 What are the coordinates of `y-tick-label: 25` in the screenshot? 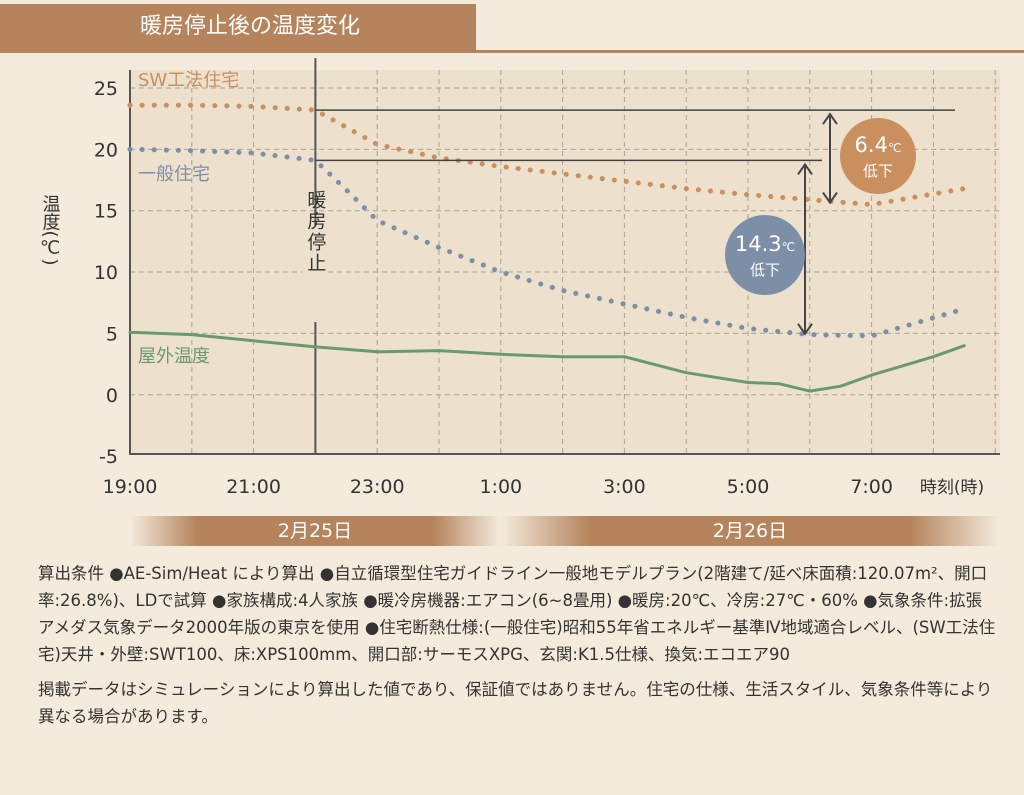 It's located at (106, 89).